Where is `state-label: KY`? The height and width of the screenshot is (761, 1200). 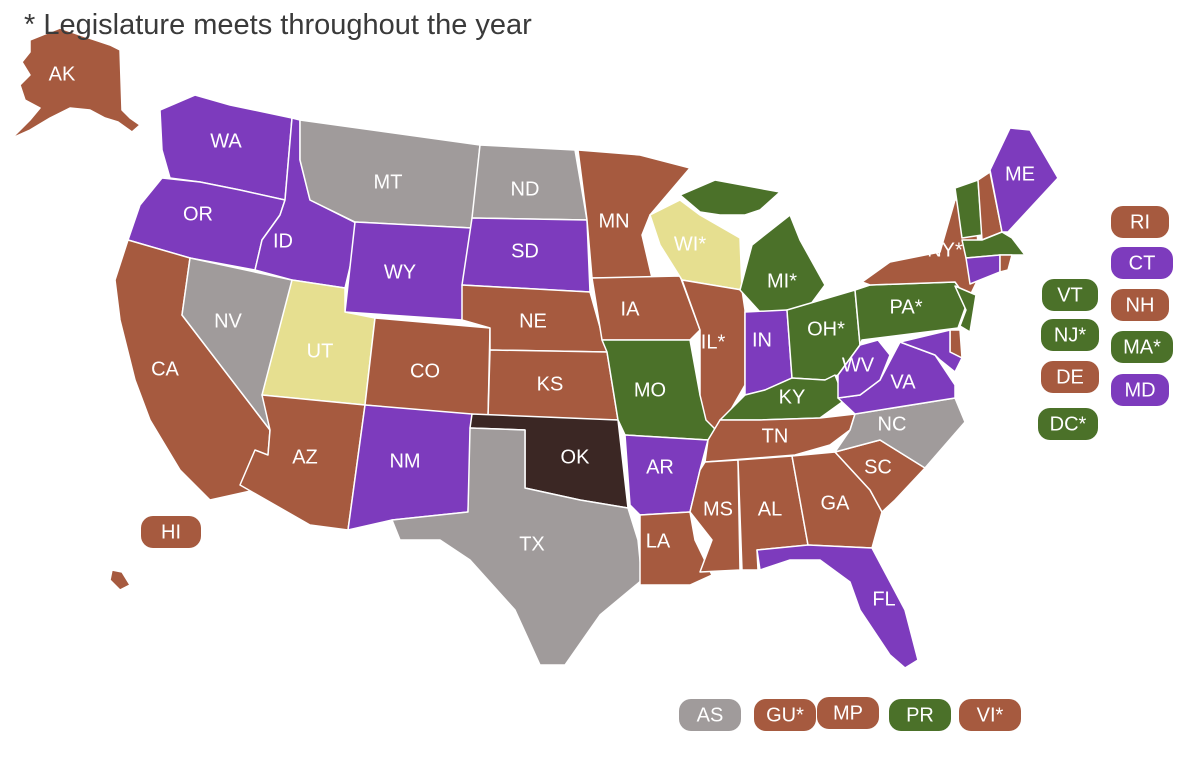
state-label: KY is located at coordinates (792, 397).